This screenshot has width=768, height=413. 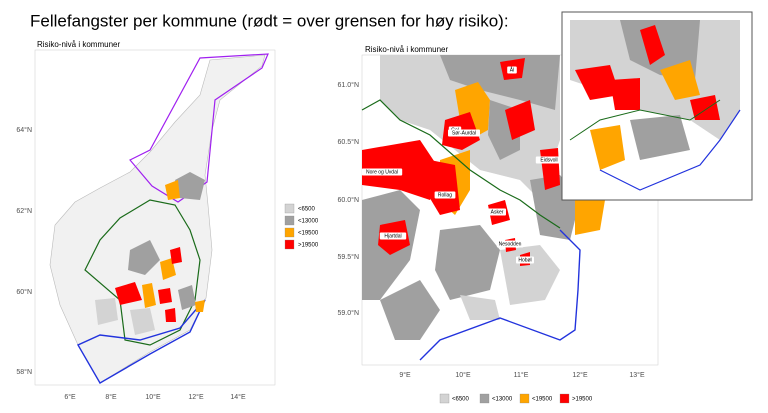 What do you see at coordinates (521, 375) in the screenshot?
I see `lon-label: 11°E` at bounding box center [521, 375].